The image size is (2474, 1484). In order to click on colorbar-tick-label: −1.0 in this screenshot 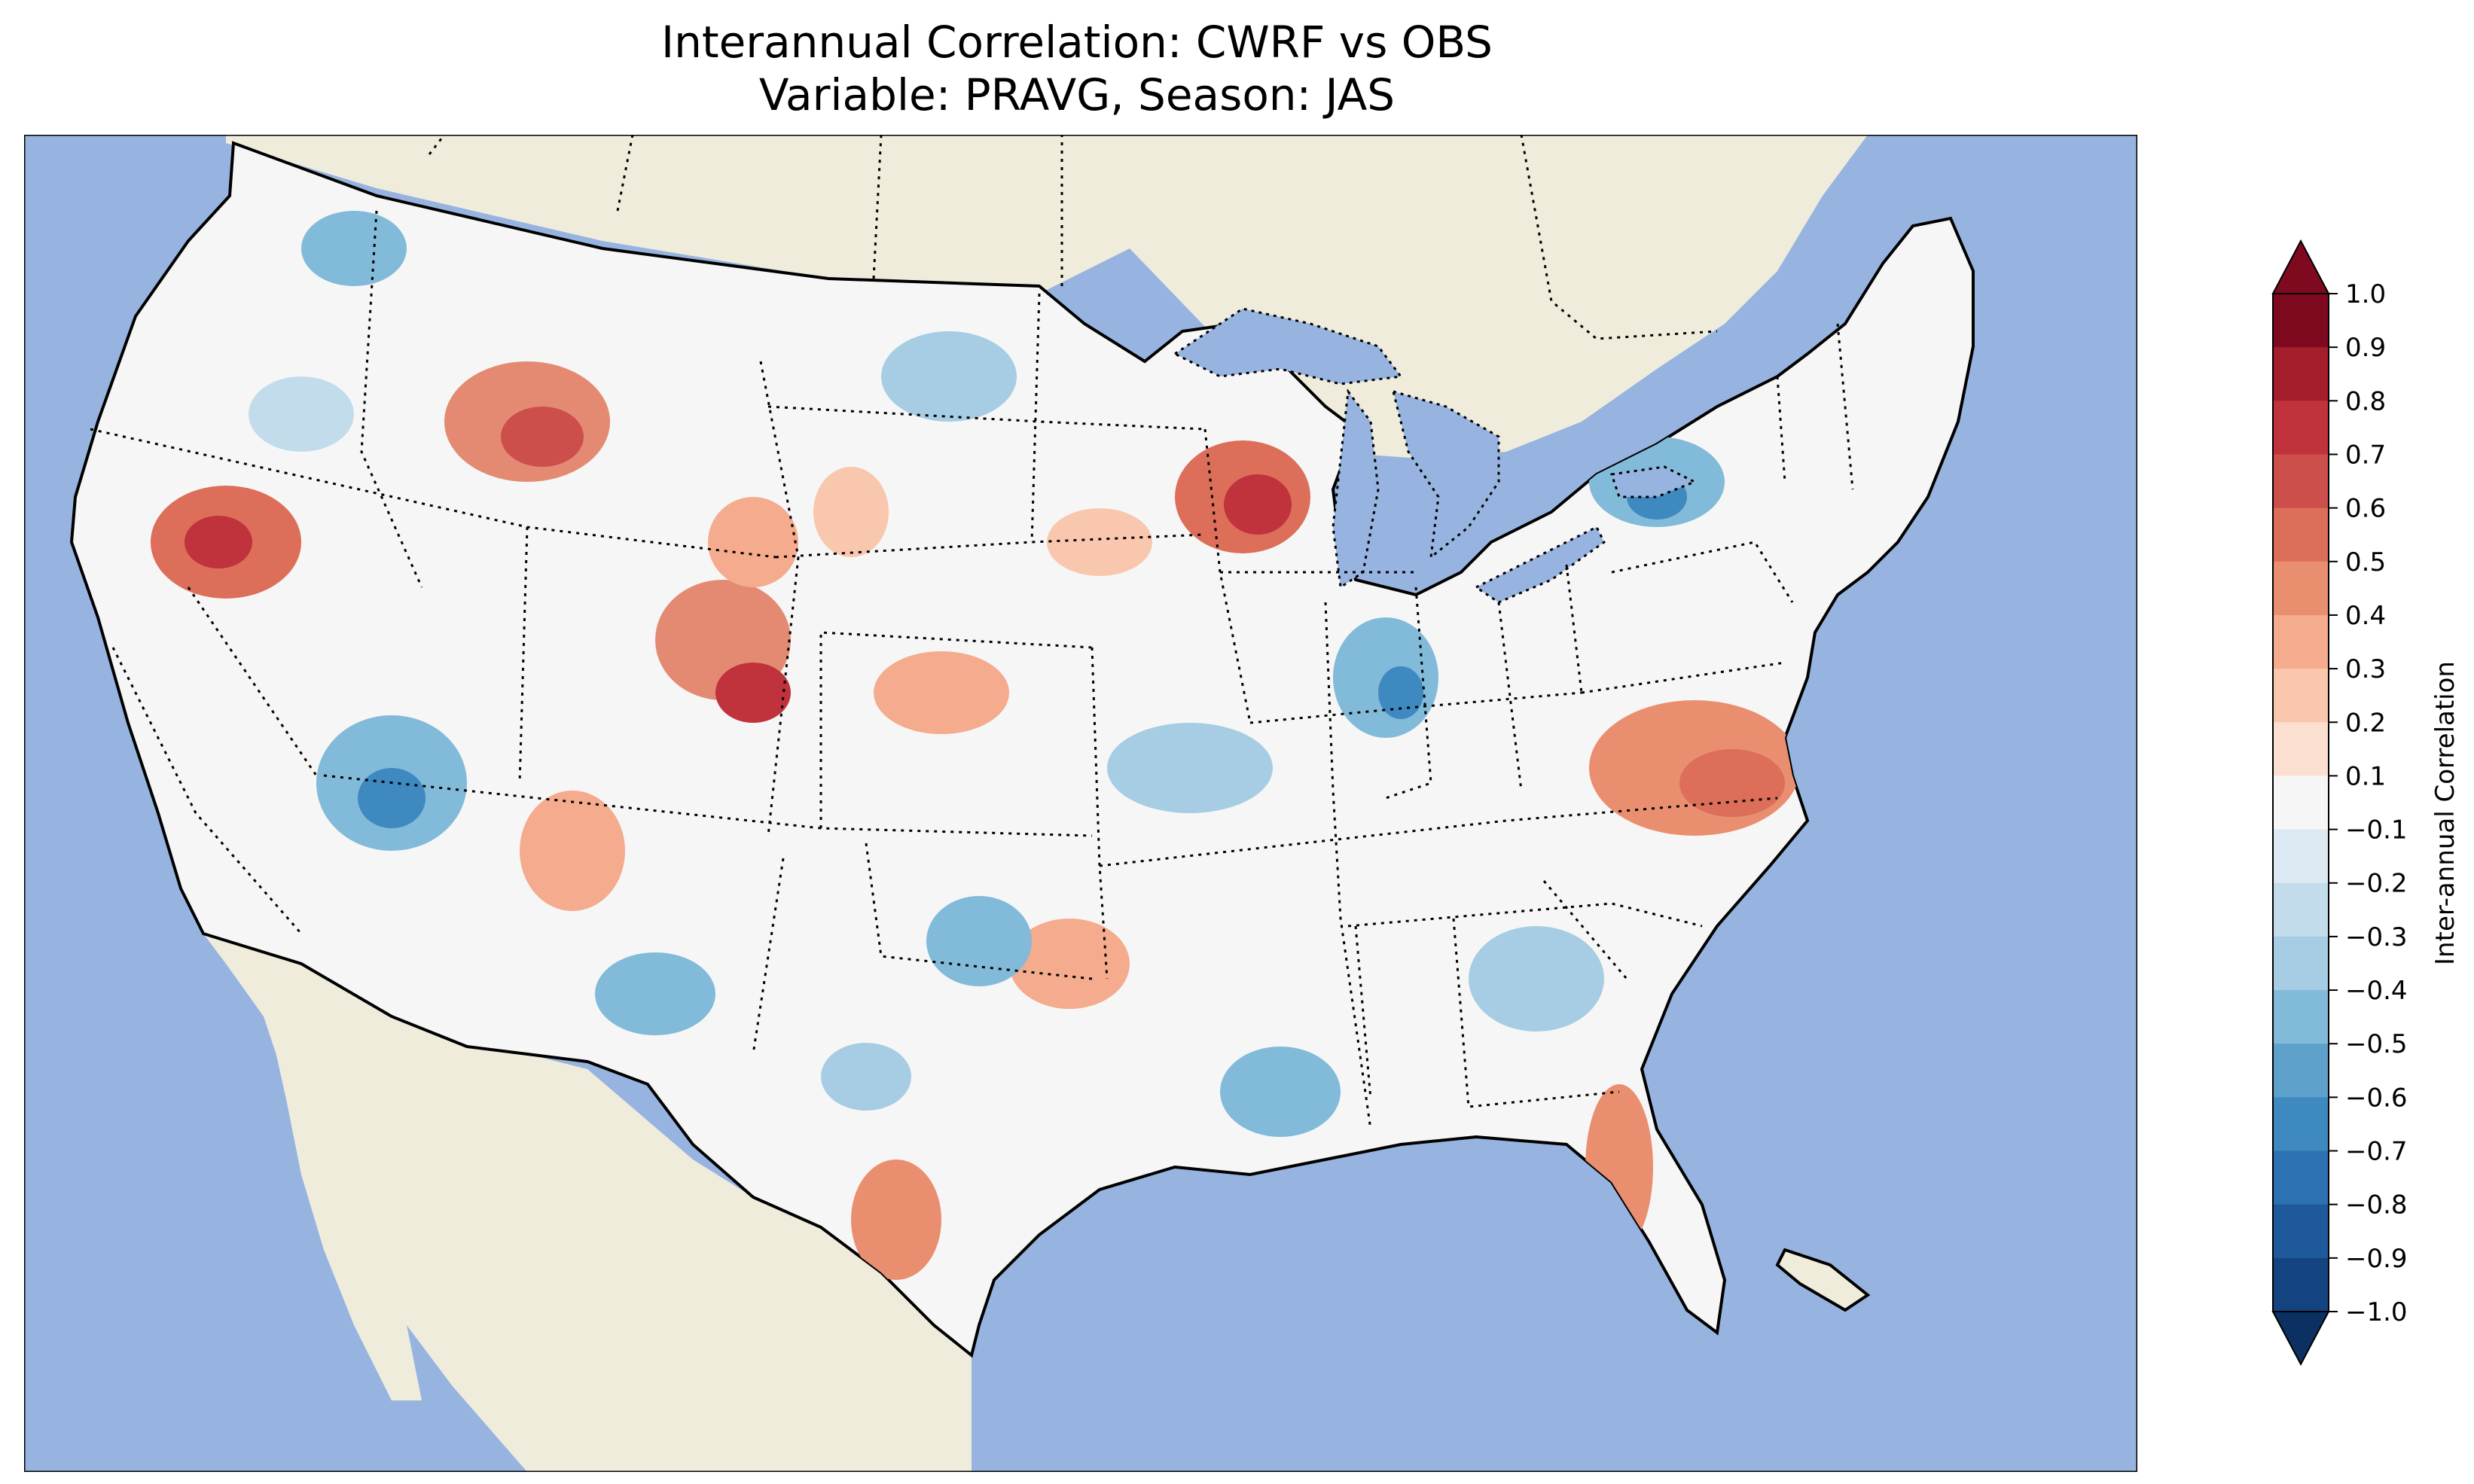, I will do `click(2376, 1312)`.